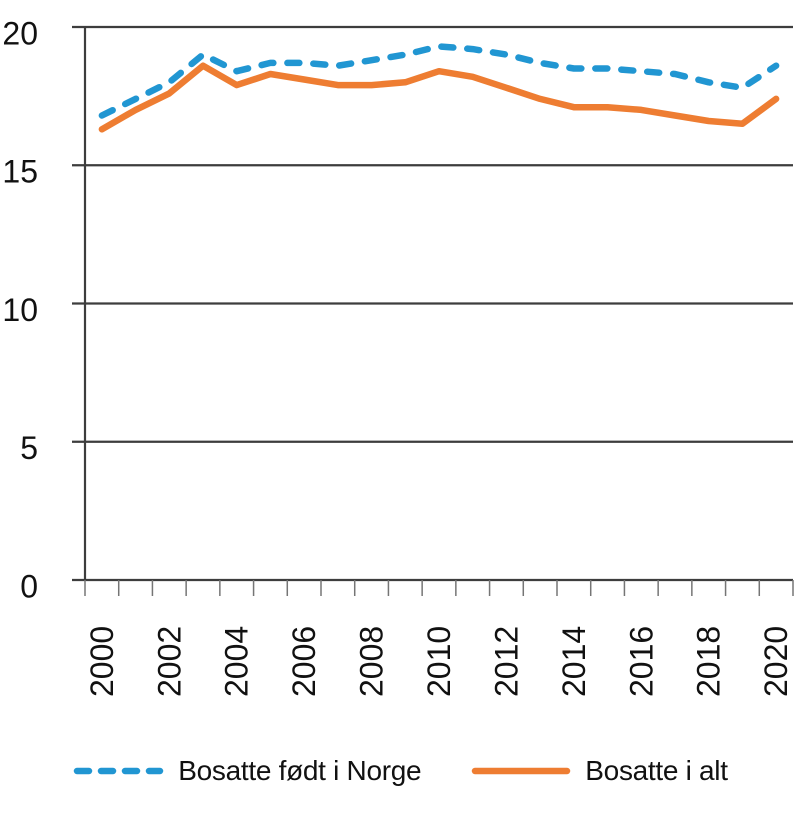 This screenshot has width=800, height=819. I want to click on x-axis-tick-label: 2016, so click(641, 661).